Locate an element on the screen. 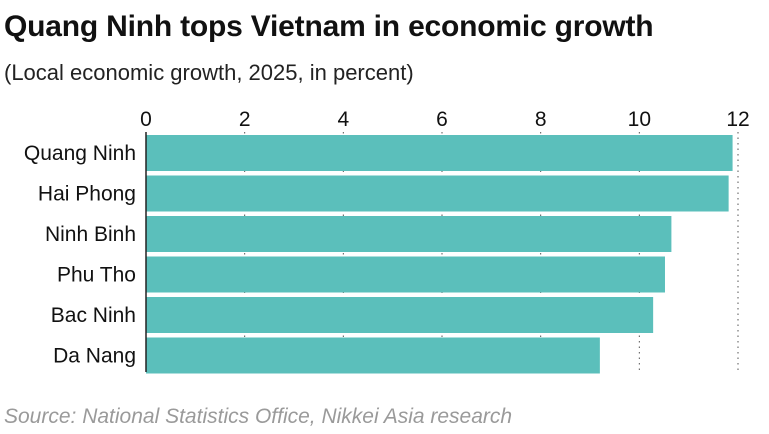 The image size is (769, 434). bar-hai-phong is located at coordinates (437, 193).